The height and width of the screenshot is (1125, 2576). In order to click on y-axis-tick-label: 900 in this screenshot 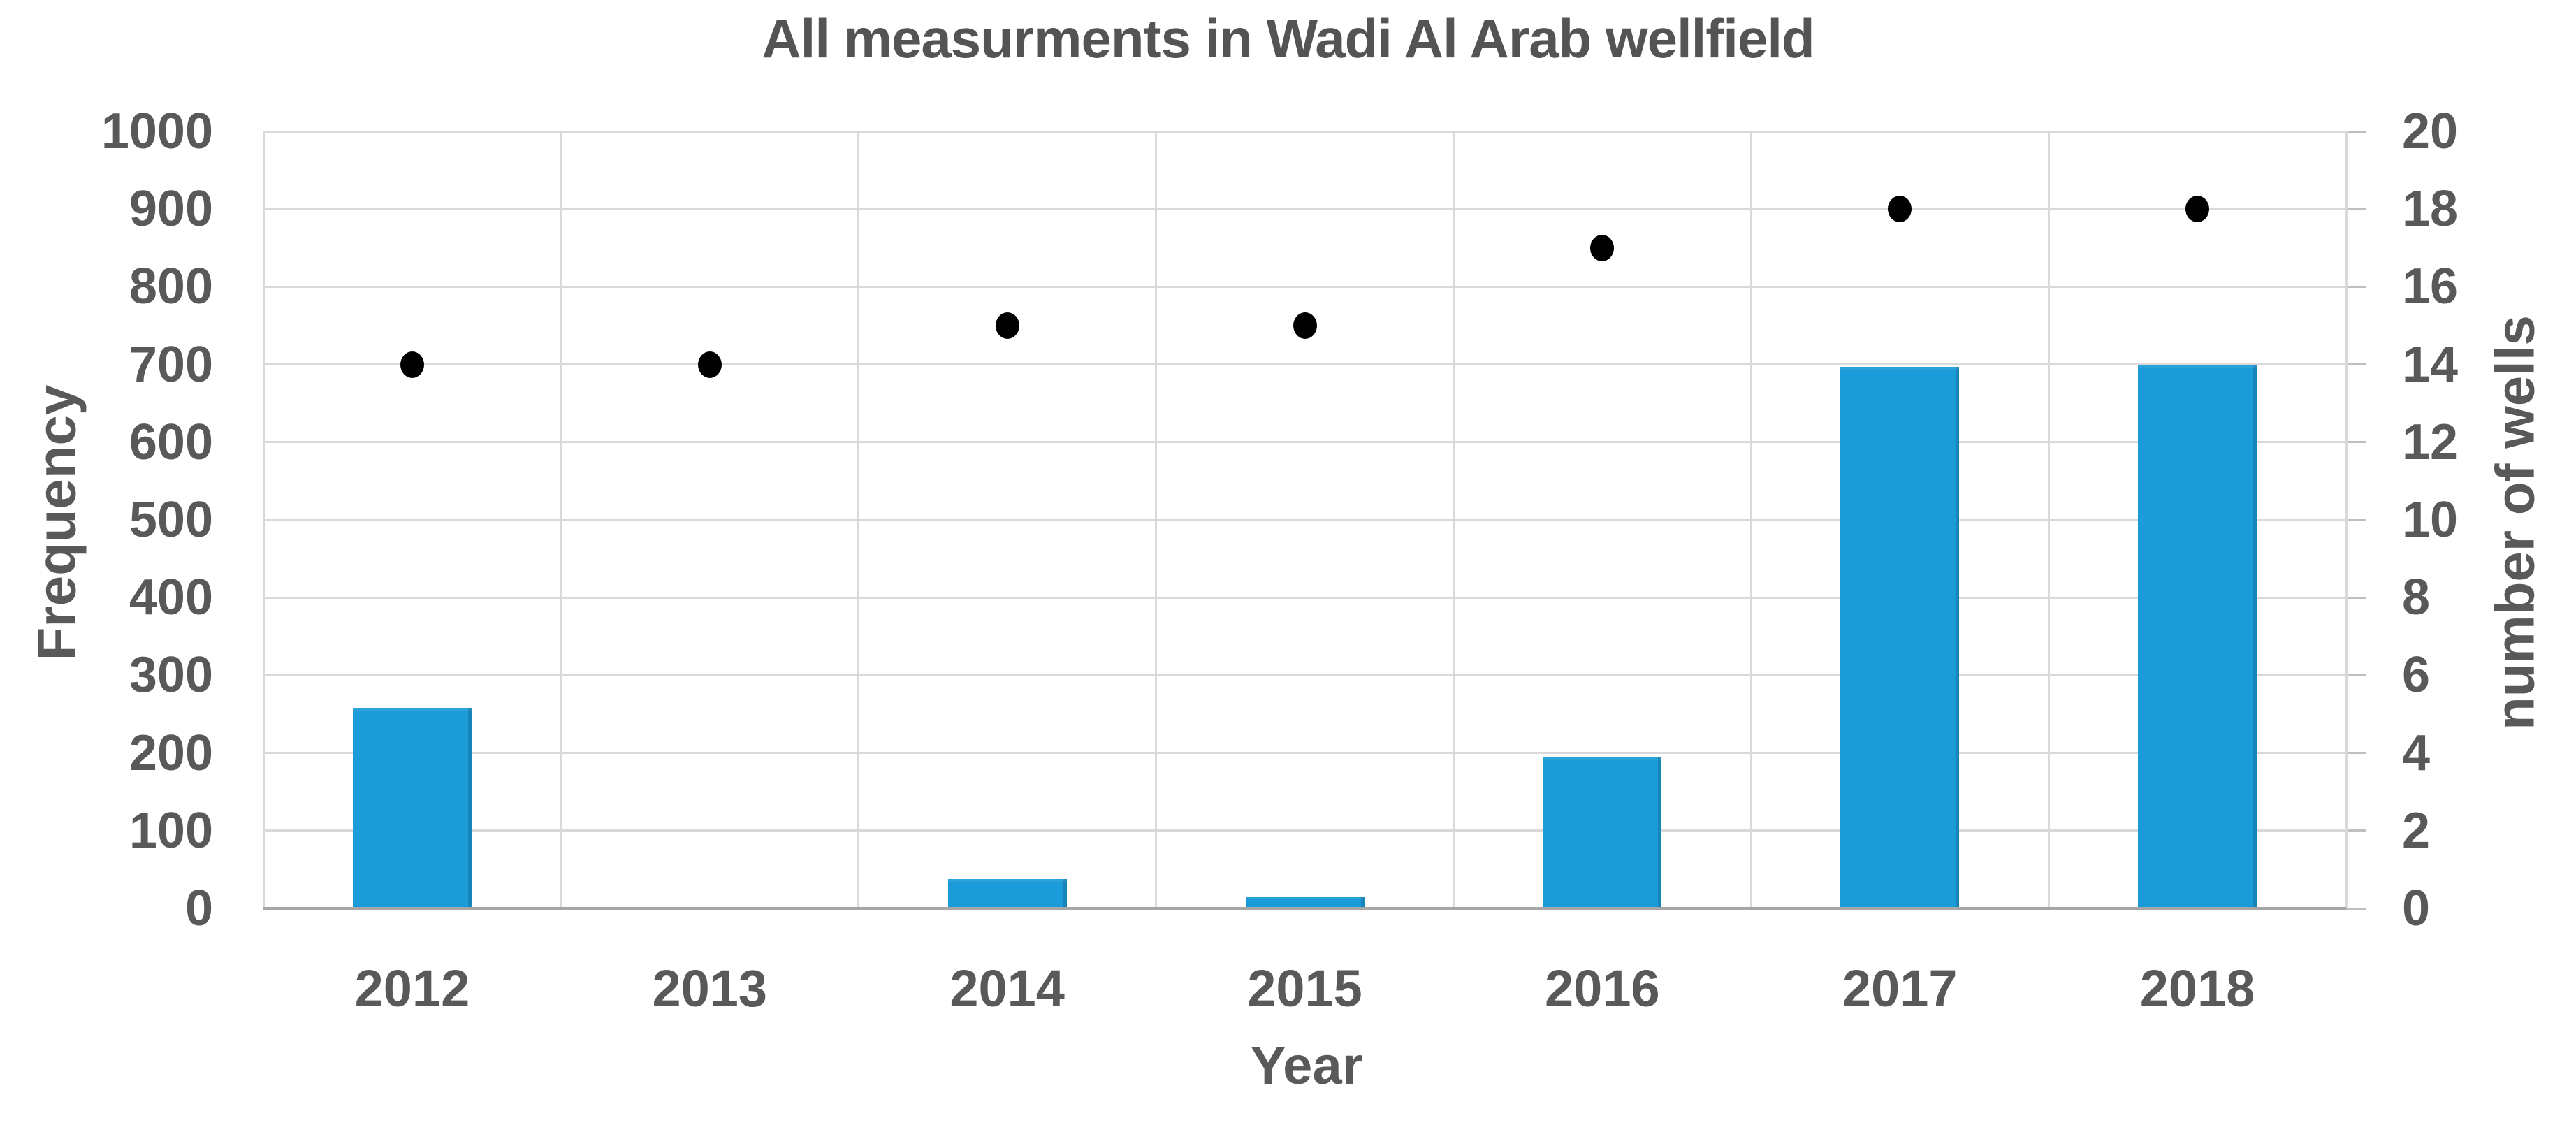, I will do `click(171, 209)`.